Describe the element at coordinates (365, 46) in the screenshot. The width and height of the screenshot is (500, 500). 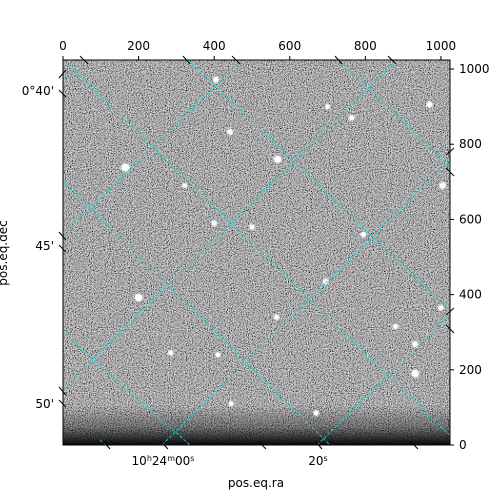
I see `top-tick-label: 800` at that location.